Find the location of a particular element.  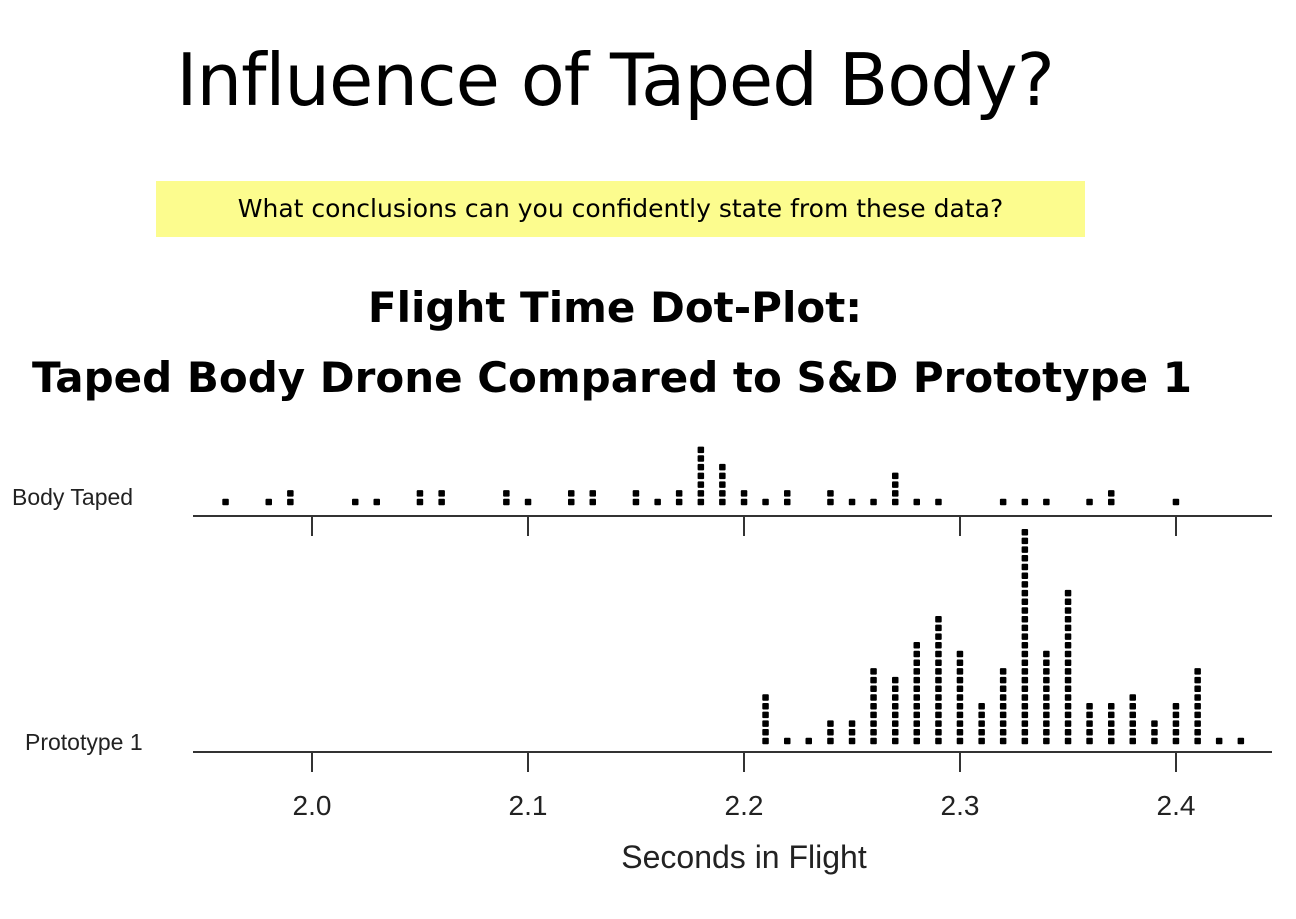

x-tick-label: 2.3 is located at coordinates (960, 805).